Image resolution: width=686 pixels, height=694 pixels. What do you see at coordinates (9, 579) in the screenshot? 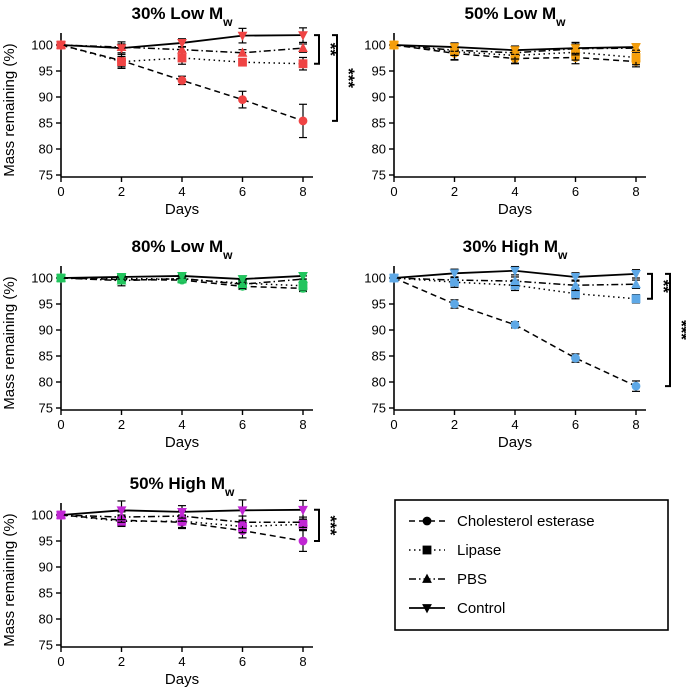
I see `y-axis-label: Mass remaining (%)` at bounding box center [9, 579].